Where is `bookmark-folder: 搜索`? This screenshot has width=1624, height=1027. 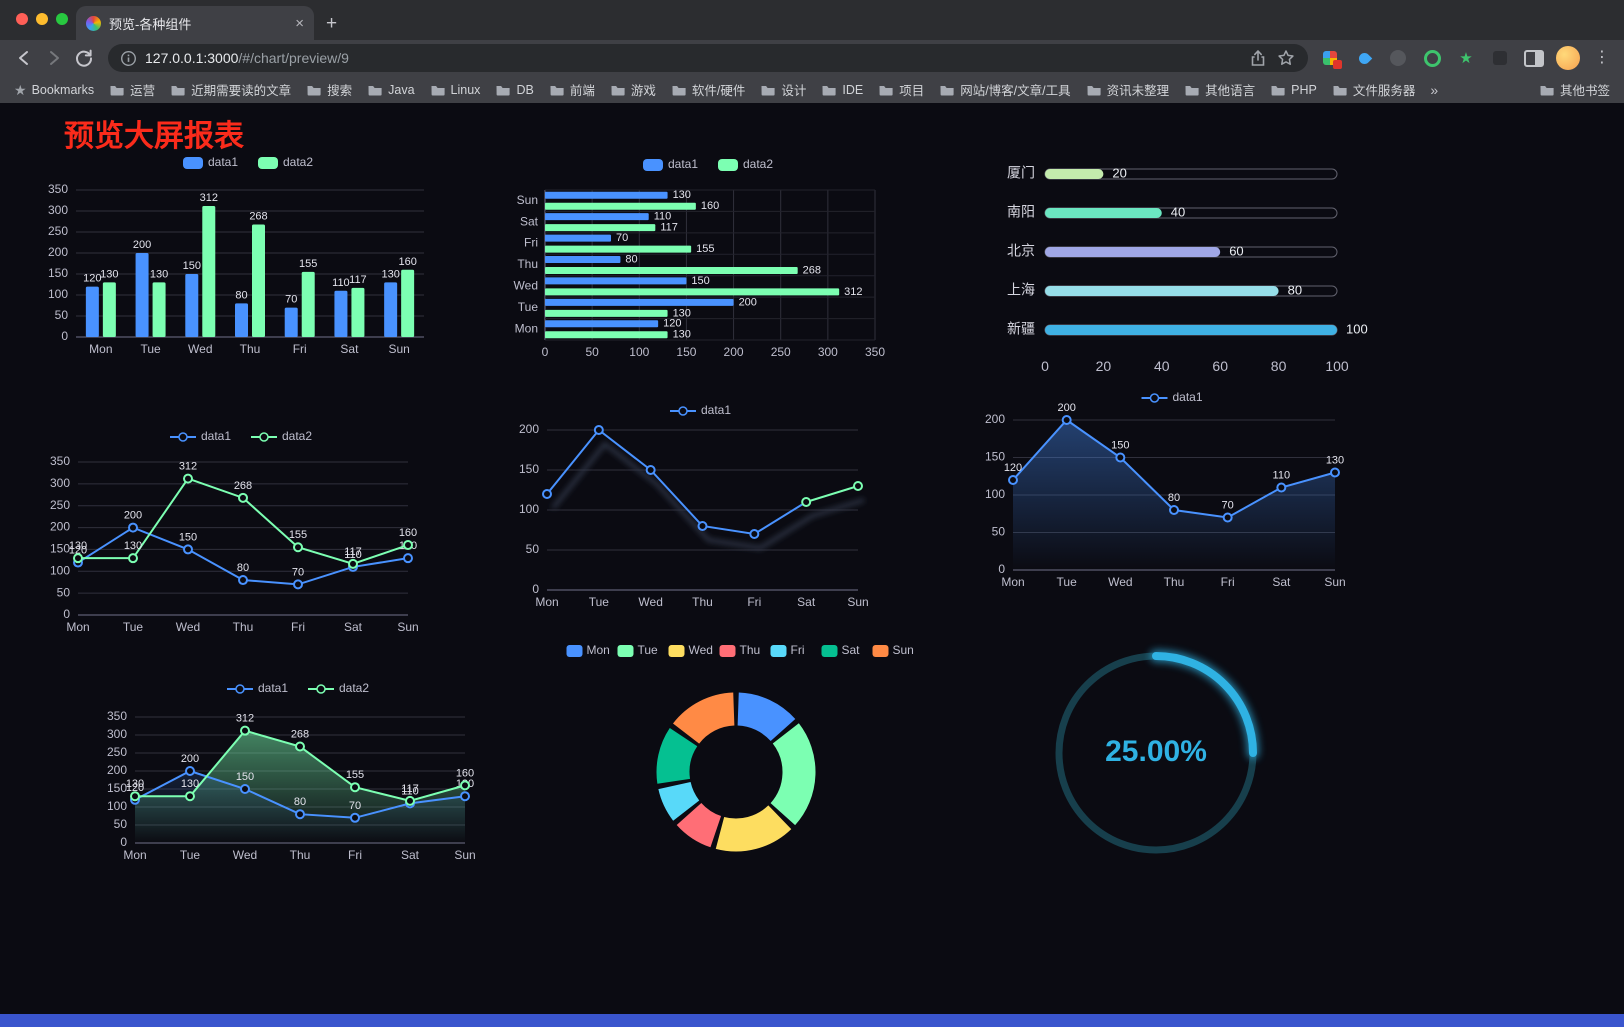 bookmark-folder: 搜索 is located at coordinates (329, 89).